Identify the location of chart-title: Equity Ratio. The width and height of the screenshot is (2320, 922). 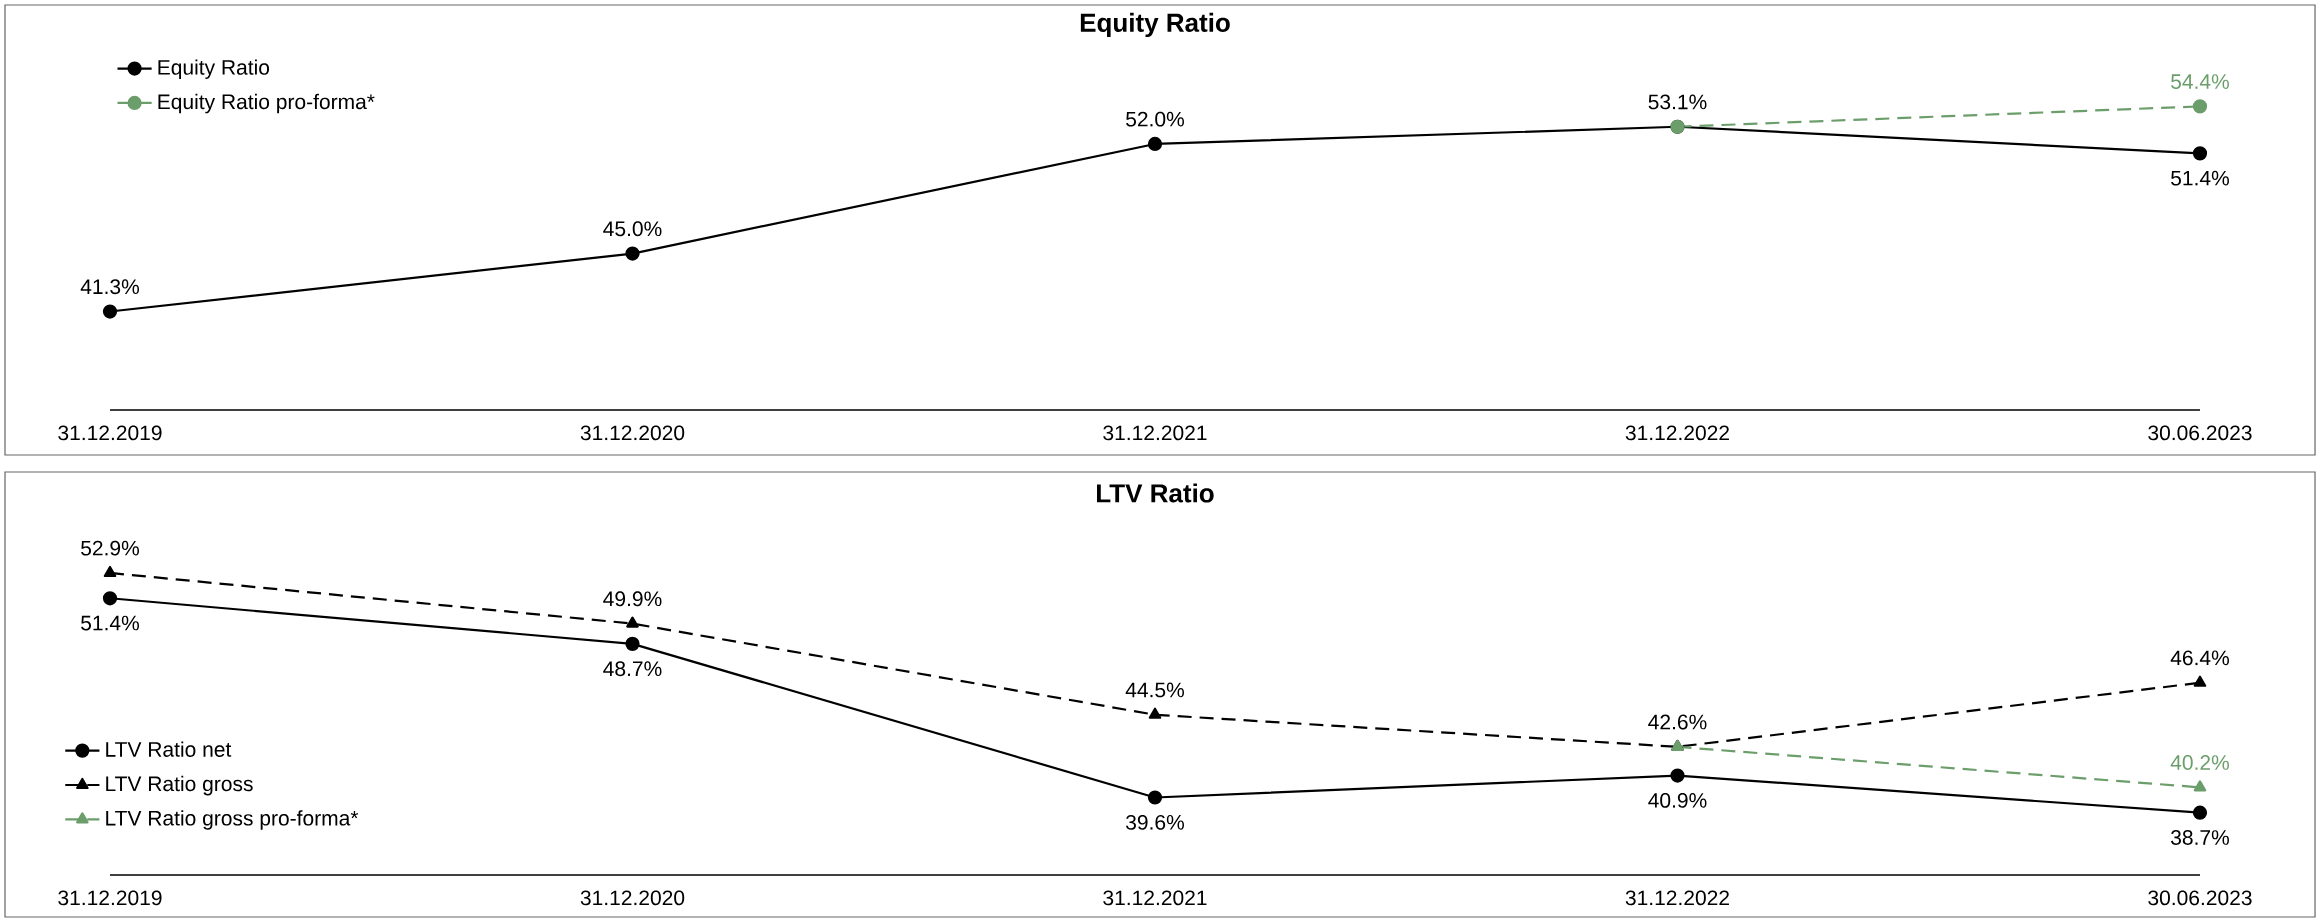
(1155, 25).